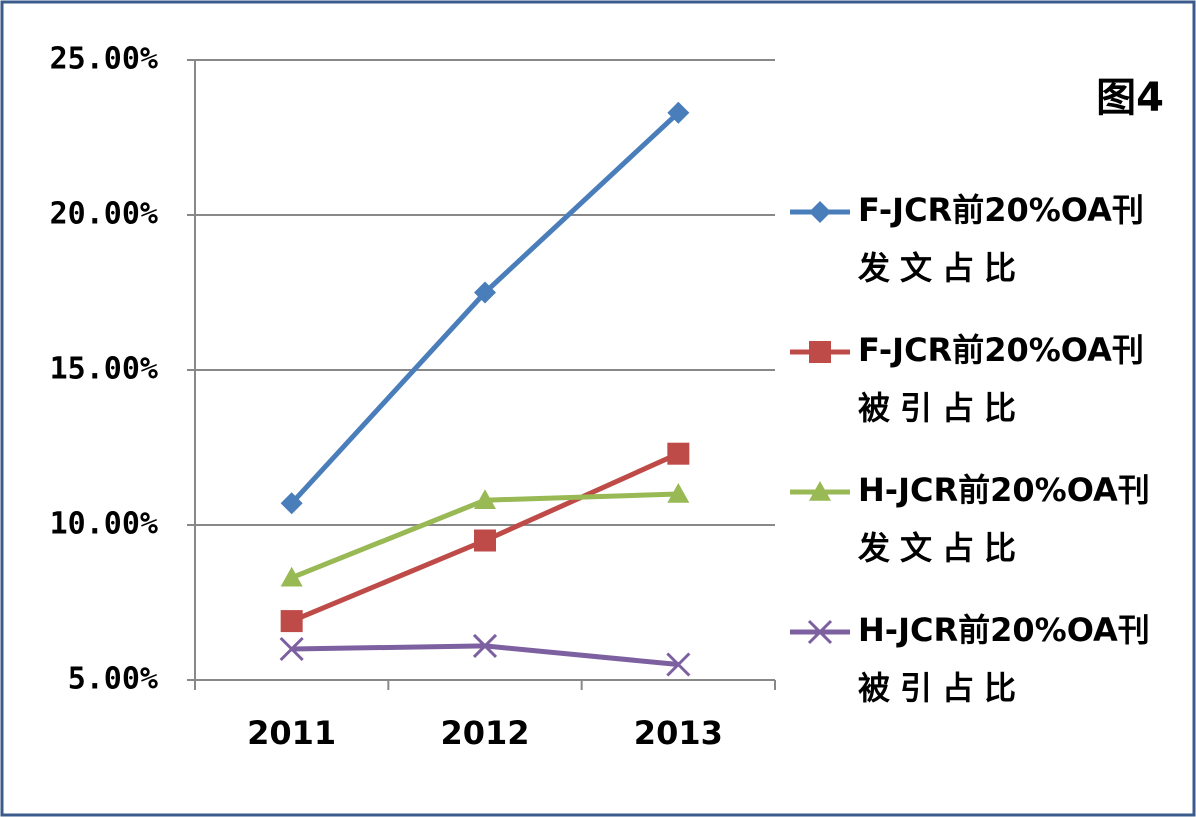 The image size is (1196, 817). I want to click on y-tick-label: 25.00%, so click(104, 59).